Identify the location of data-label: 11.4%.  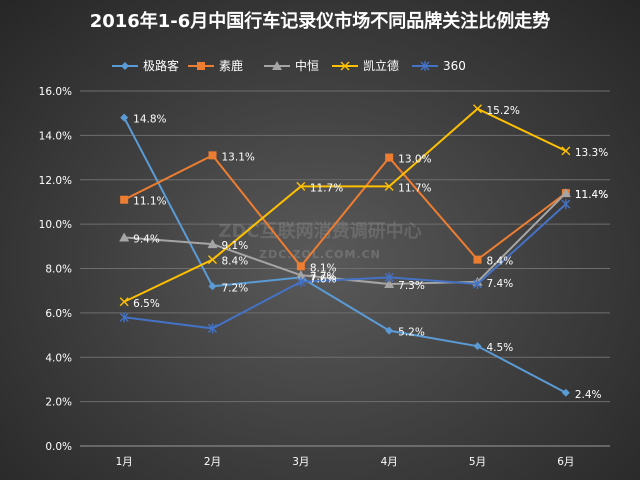
(591, 195).